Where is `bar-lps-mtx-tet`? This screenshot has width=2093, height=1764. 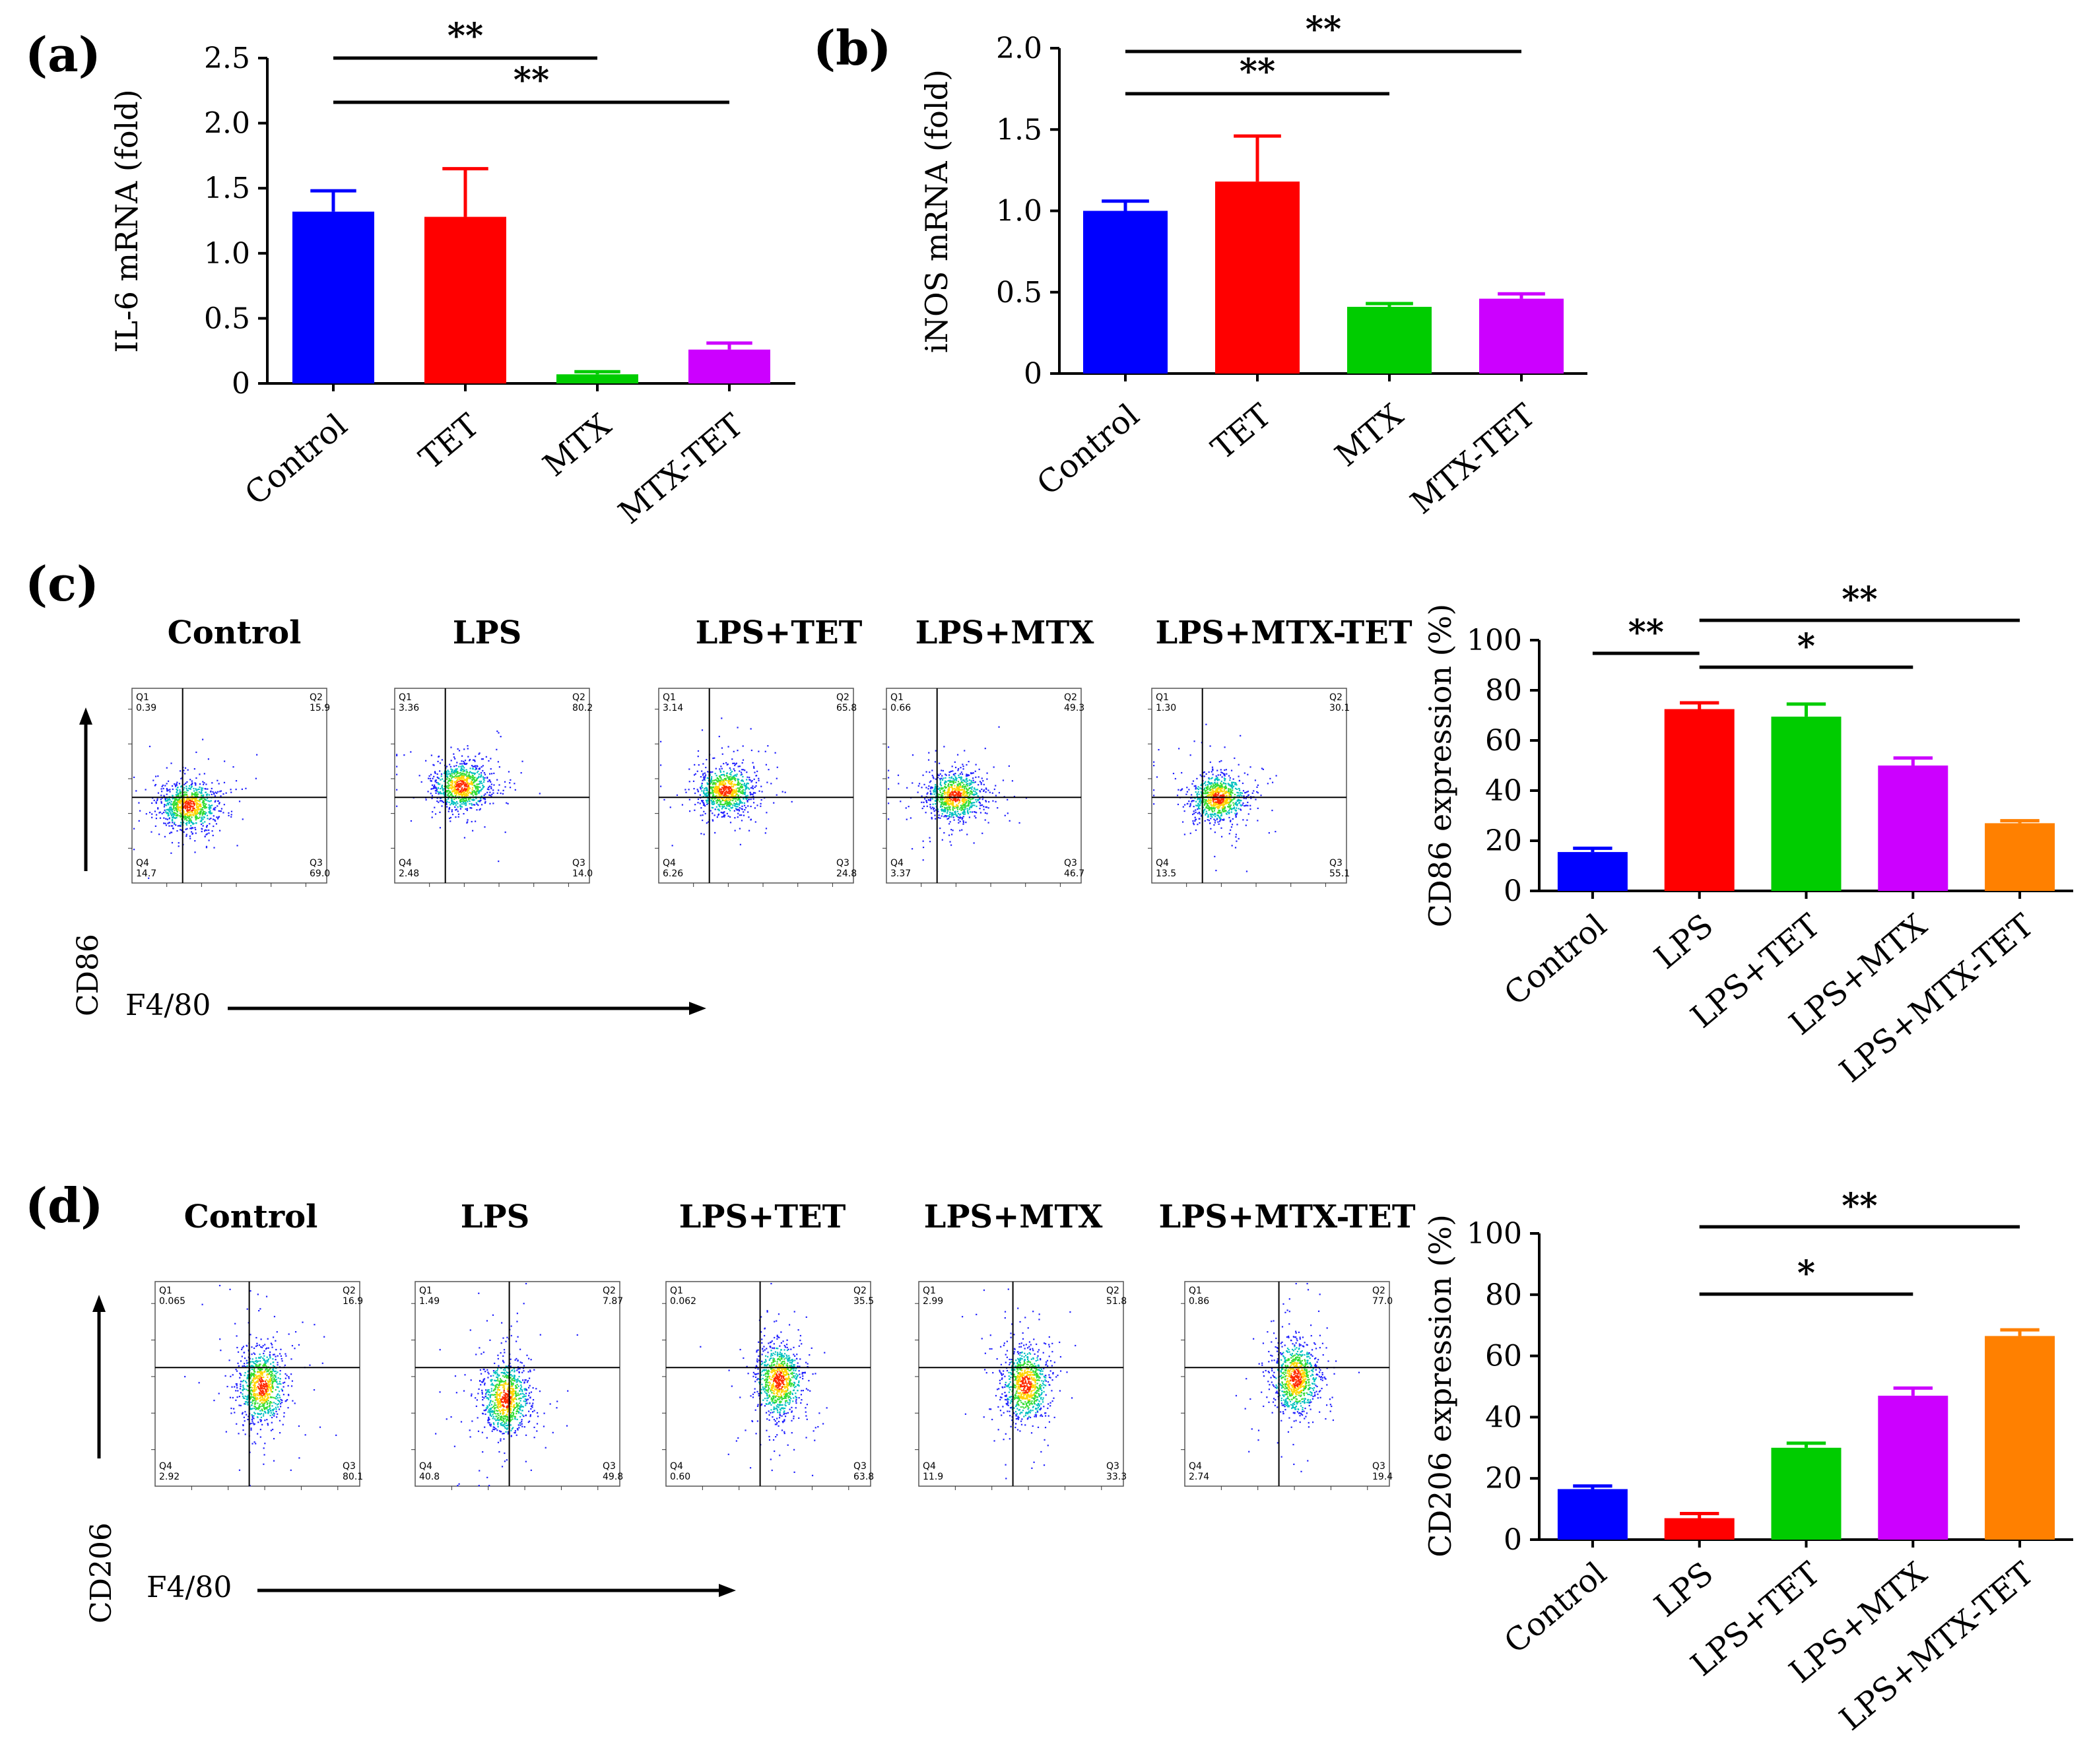 bar-lps-mtx-tet is located at coordinates (2020, 857).